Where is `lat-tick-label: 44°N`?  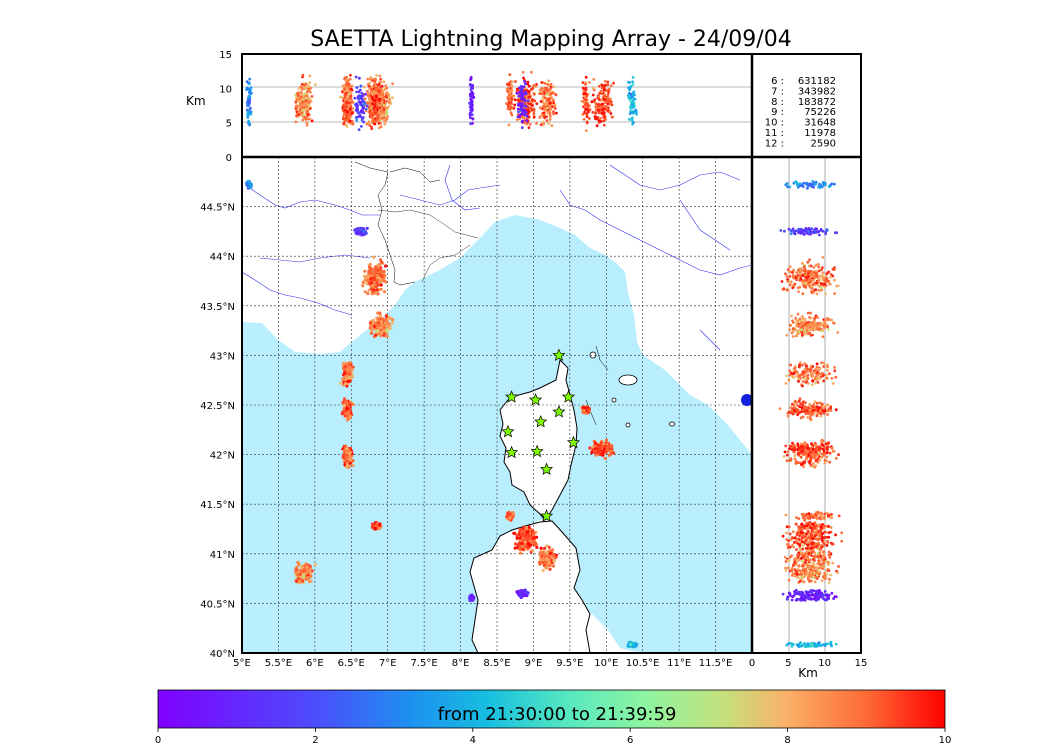 lat-tick-label: 44°N is located at coordinates (222, 257).